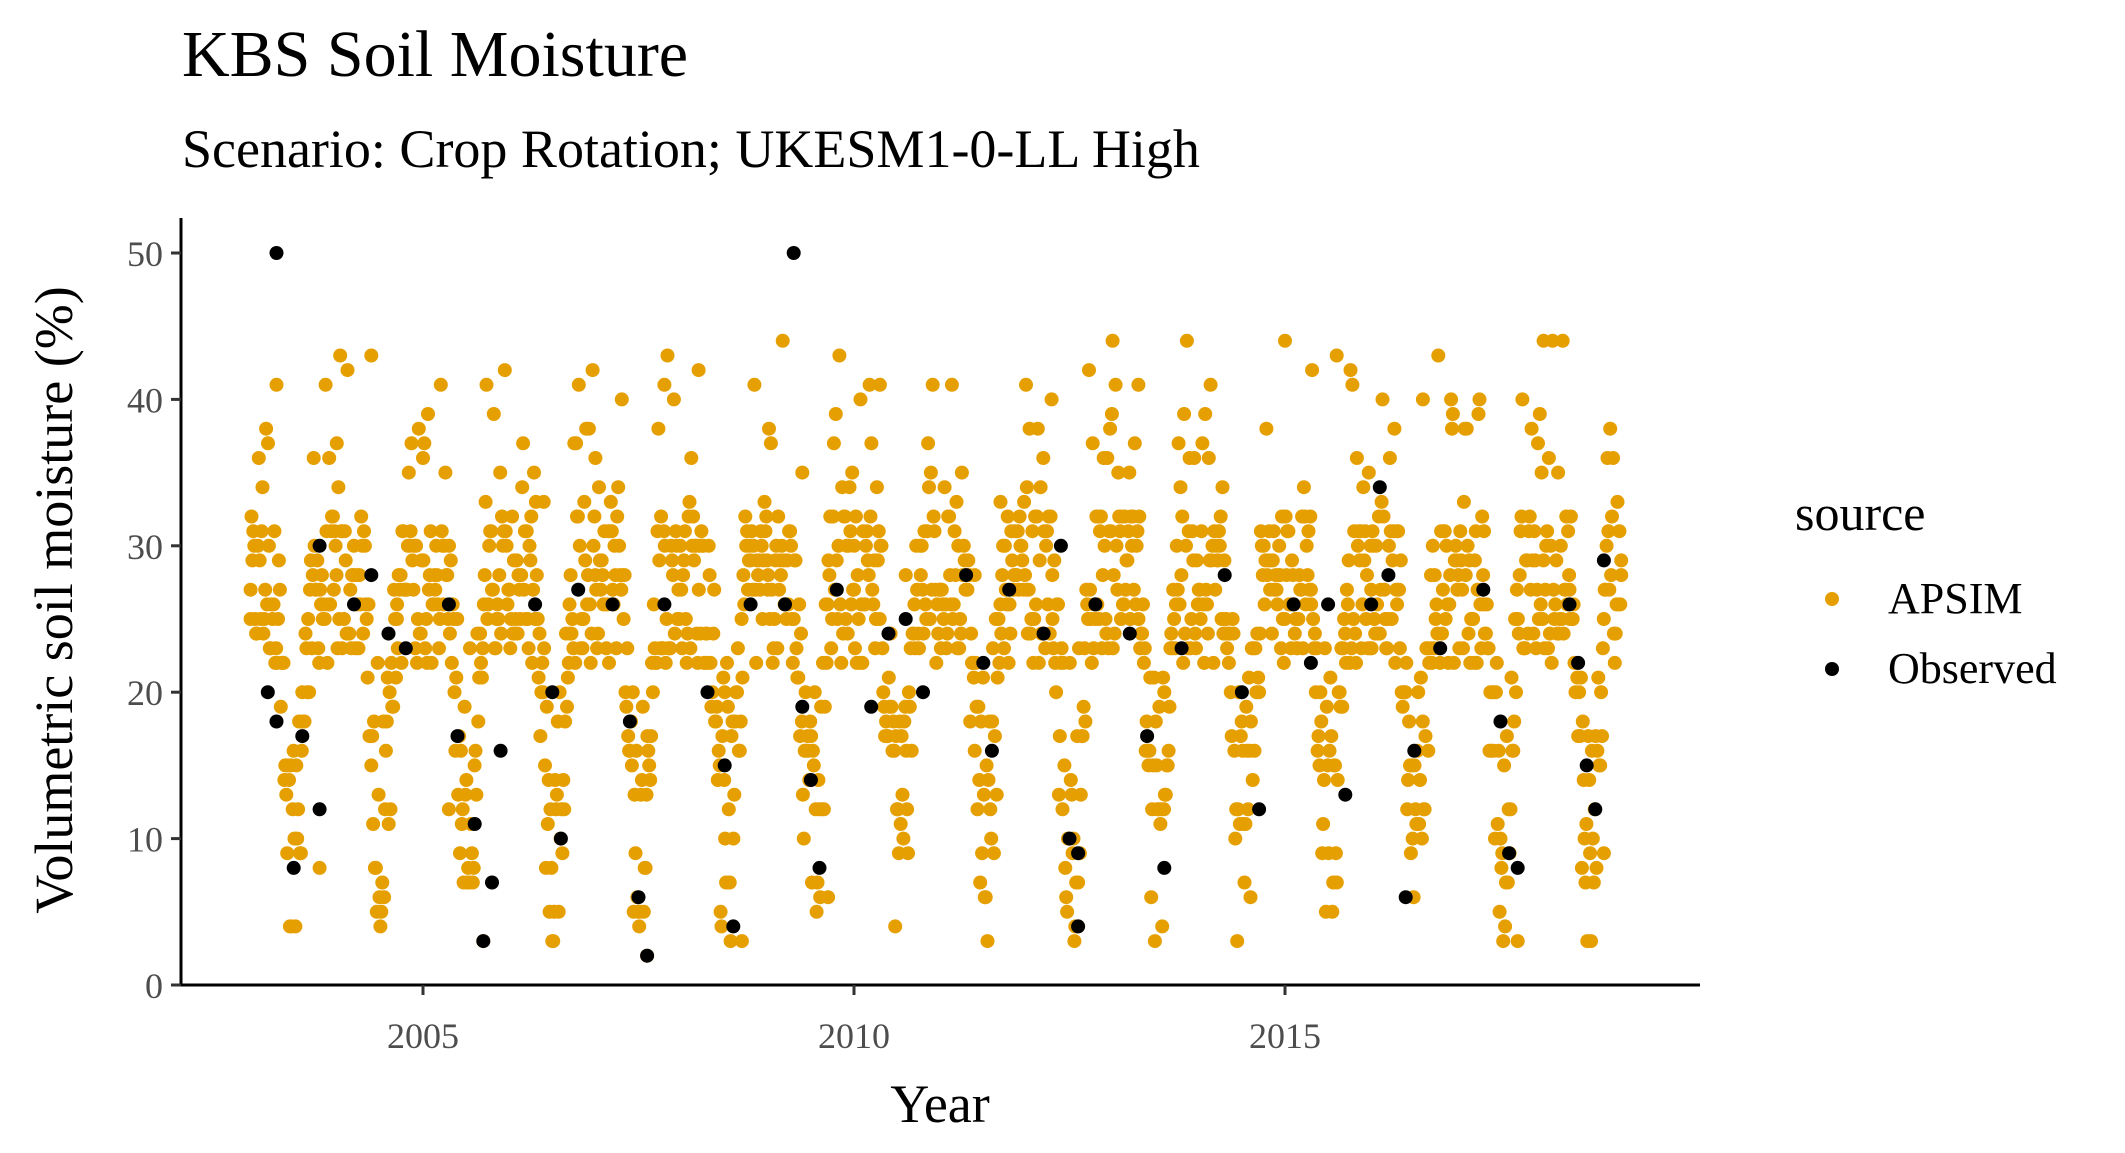 The height and width of the screenshot is (1153, 2125). I want to click on y-axis-ticks: 0 10 20 30 40 50, so click(154, 620).